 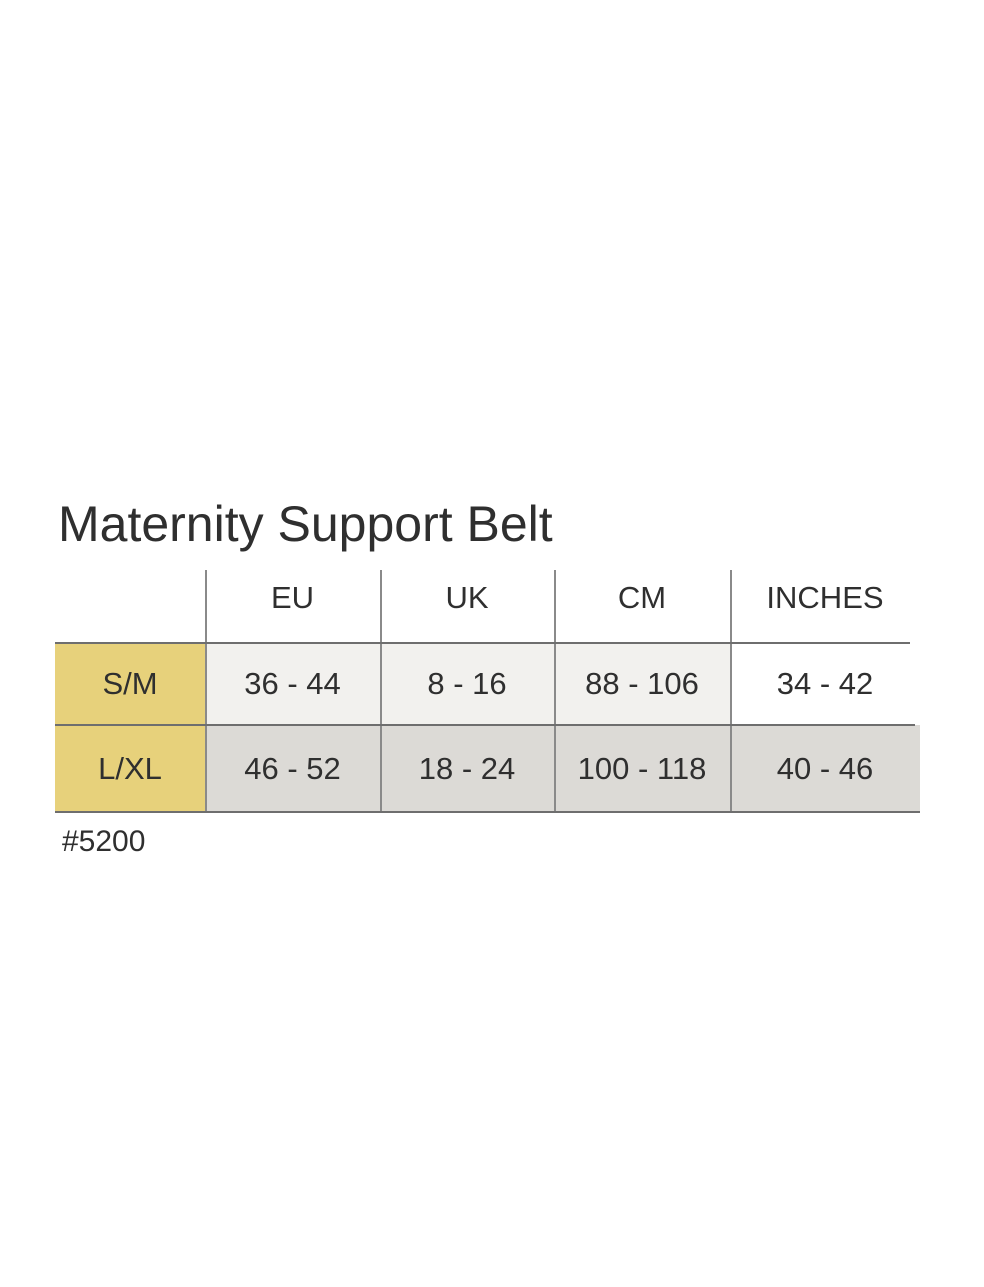 I want to click on size-value: 34 - 42, so click(x=825, y=684).